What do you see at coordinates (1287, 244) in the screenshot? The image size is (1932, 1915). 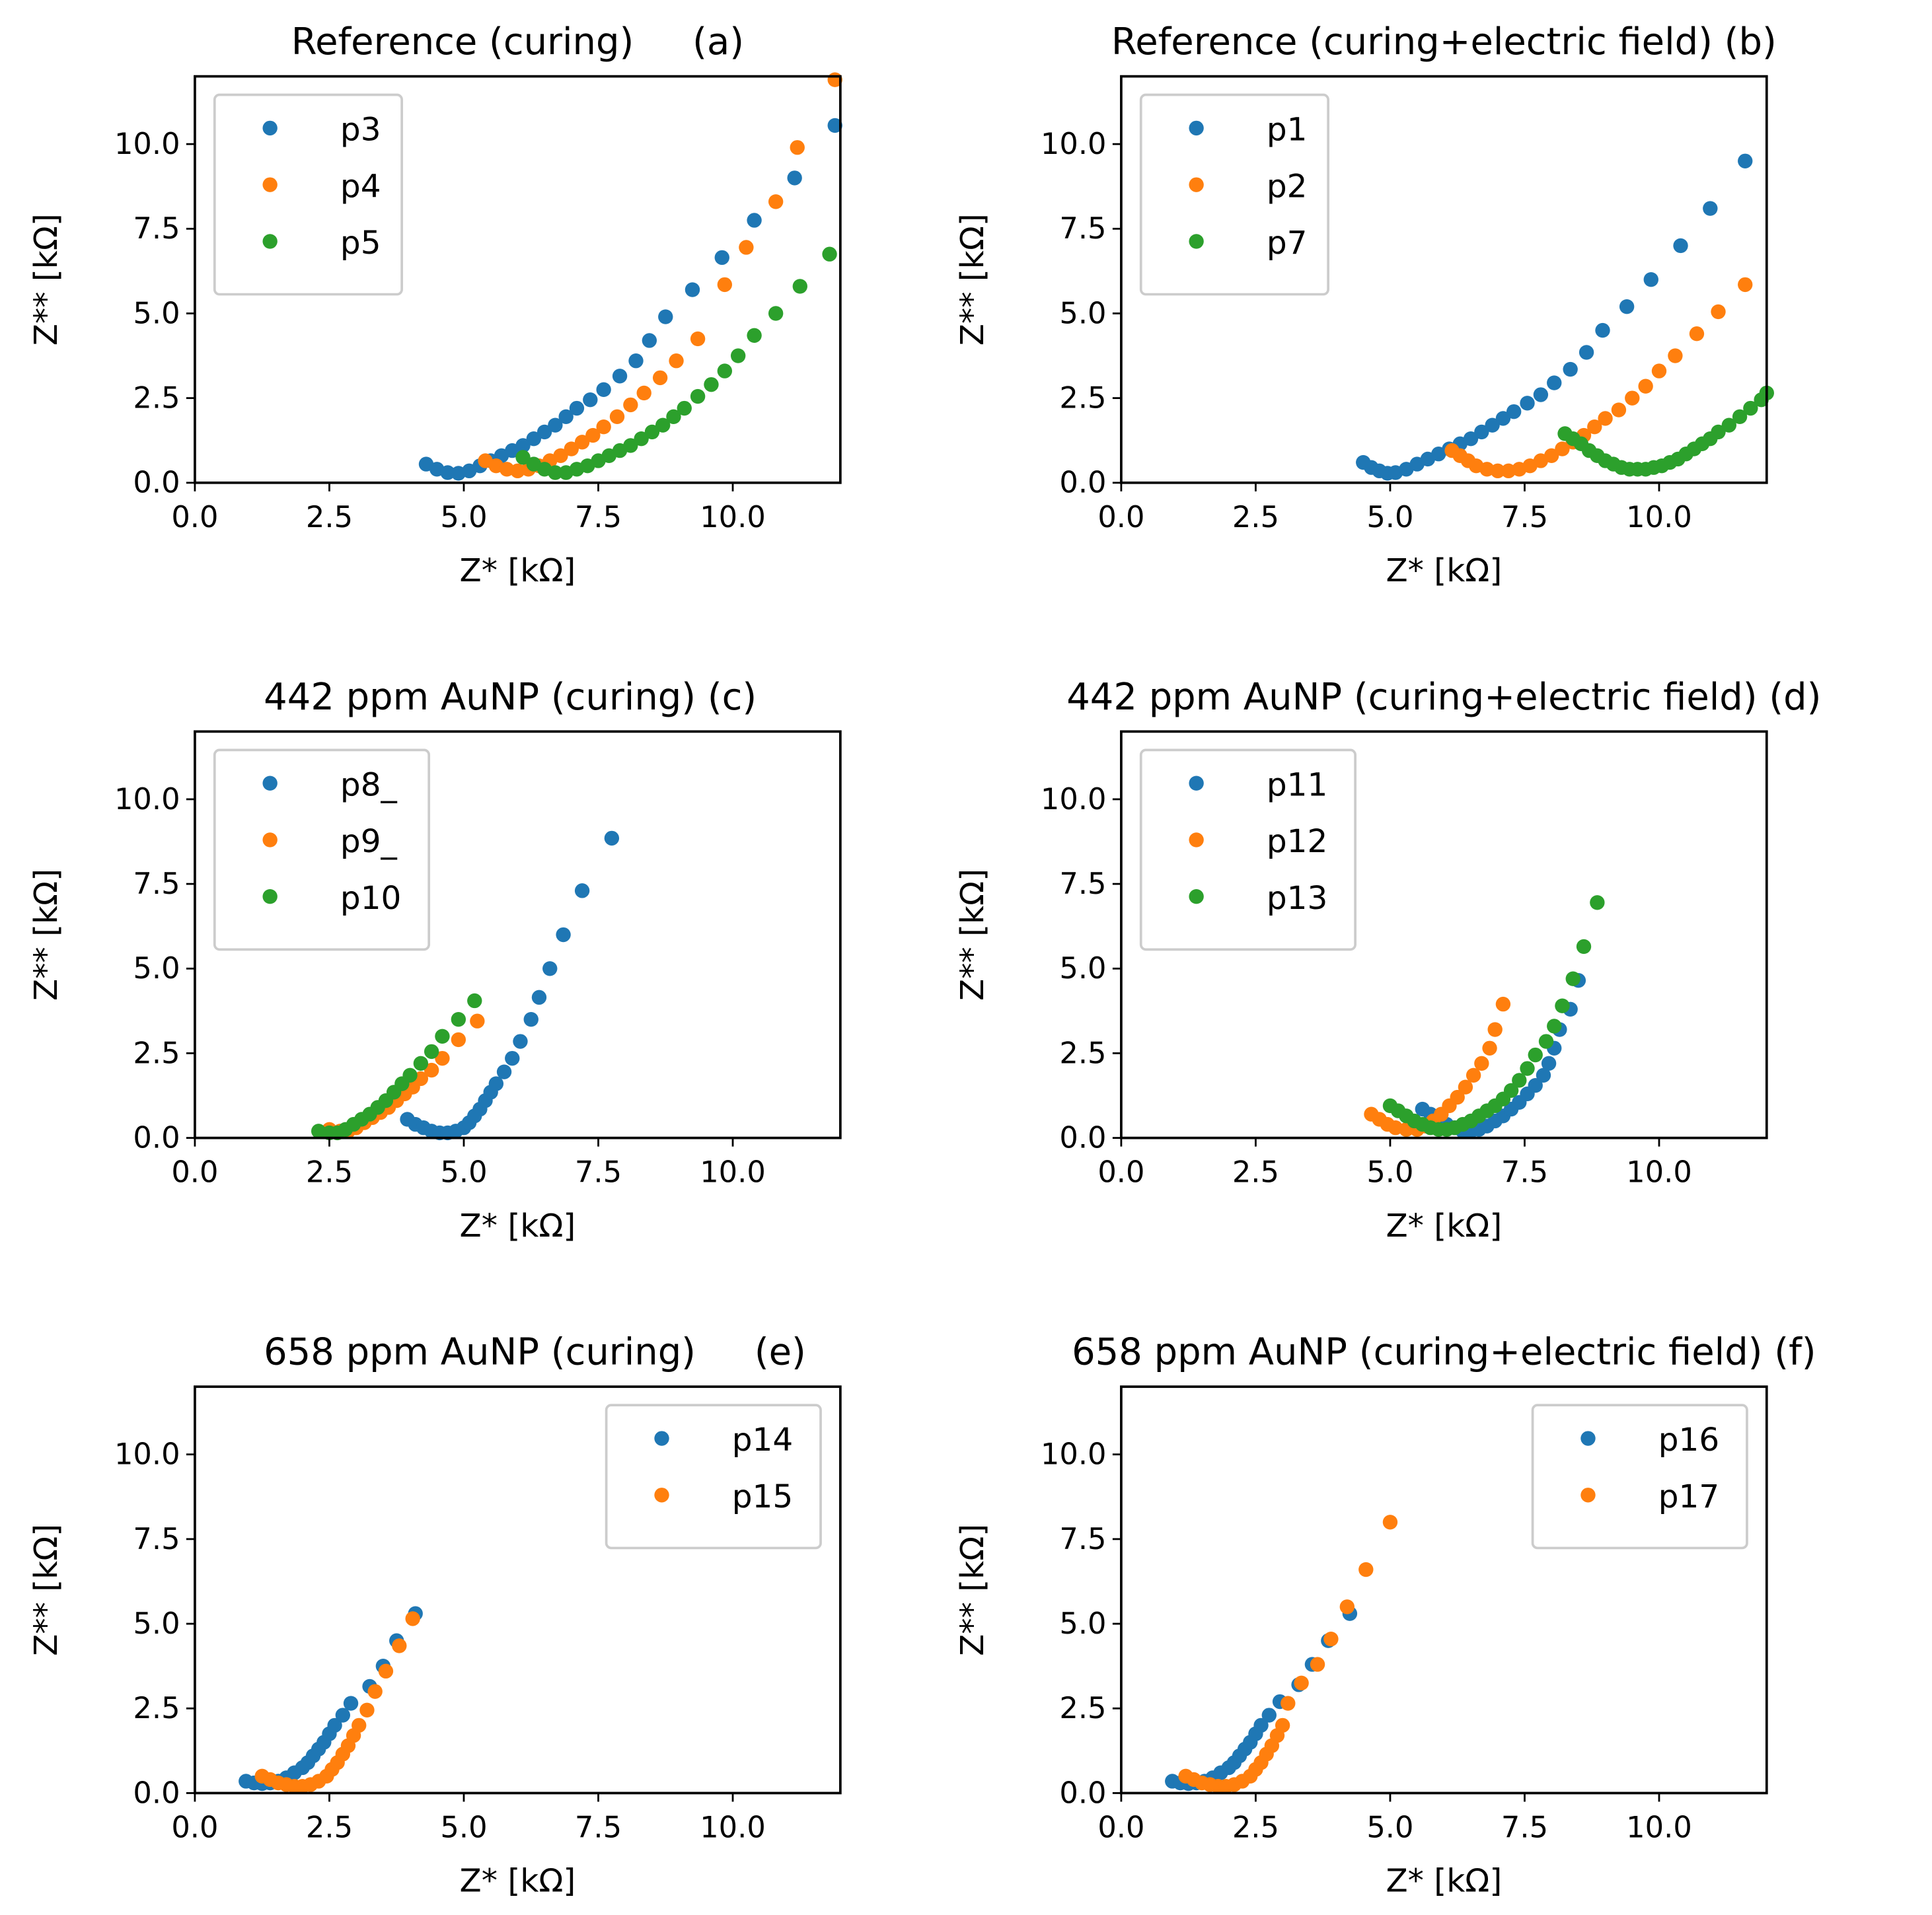 I see `legend-label: p7` at bounding box center [1287, 244].